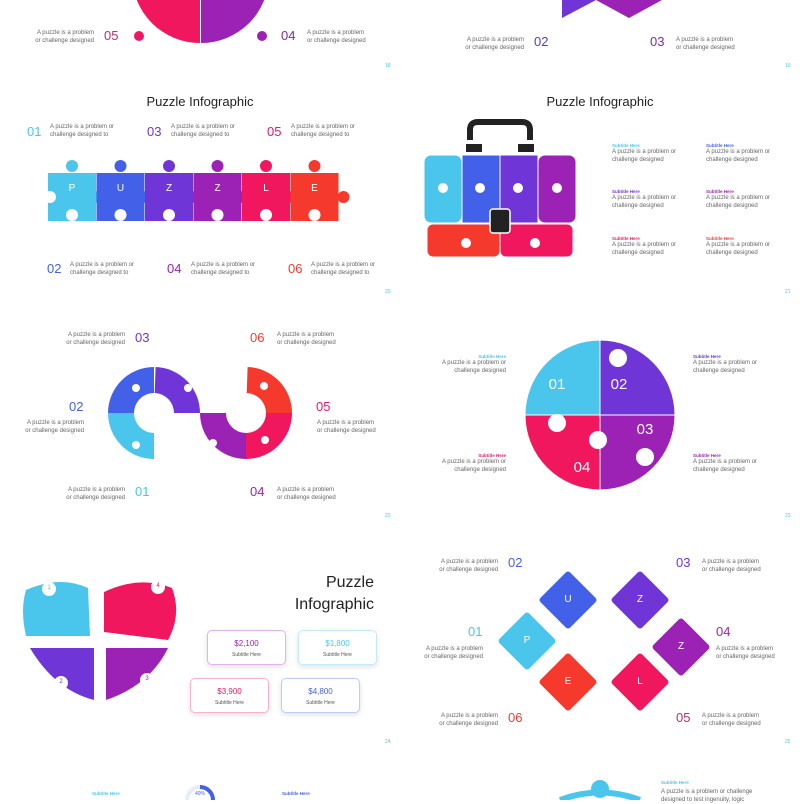  What do you see at coordinates (246, 643) in the screenshot?
I see `stat-value: $2,100` at bounding box center [246, 643].